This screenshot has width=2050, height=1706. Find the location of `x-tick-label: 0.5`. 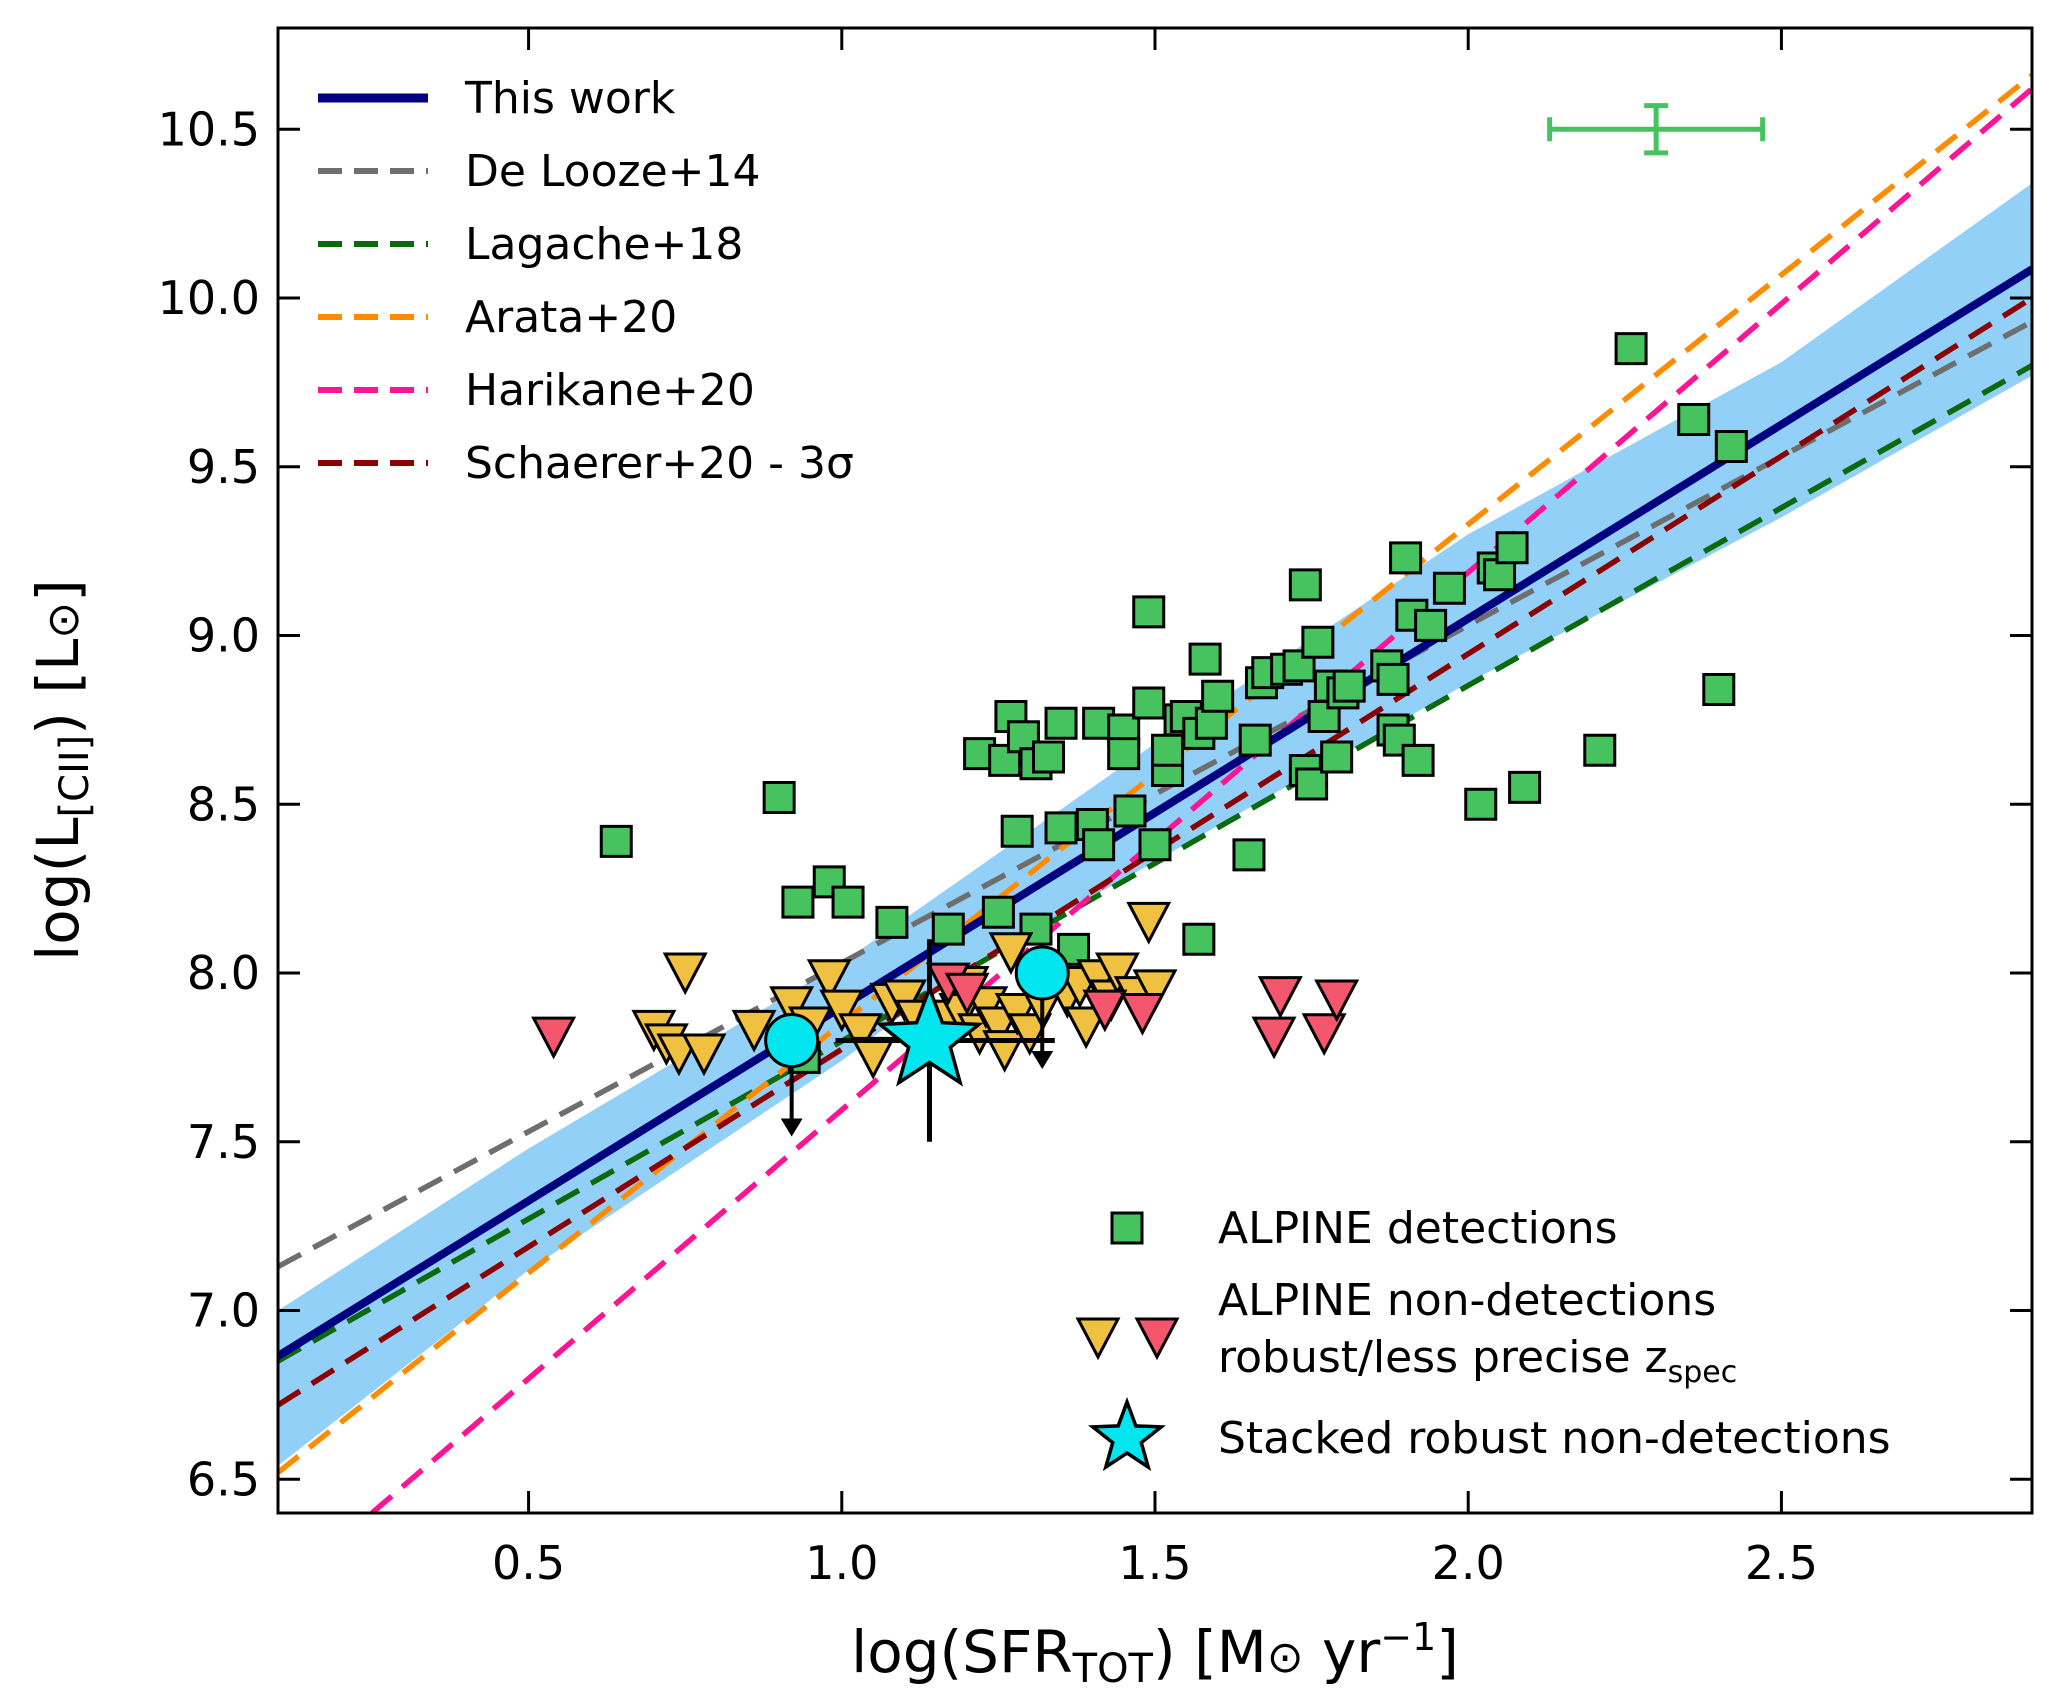

x-tick-label: 0.5 is located at coordinates (528, 1563).